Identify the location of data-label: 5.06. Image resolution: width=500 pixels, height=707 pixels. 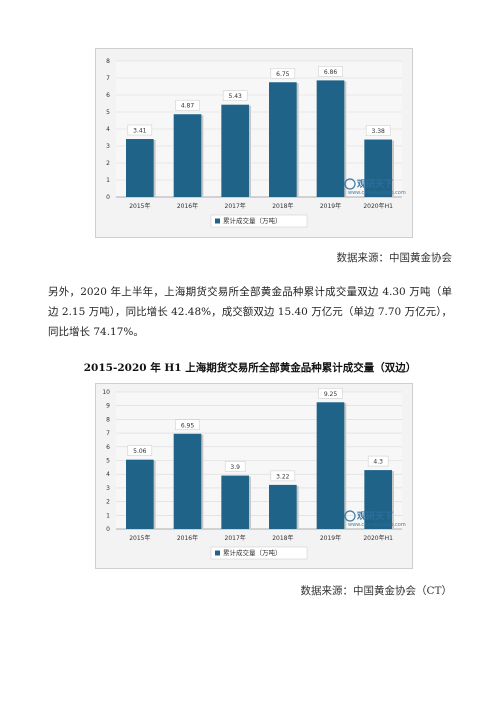
(140, 451).